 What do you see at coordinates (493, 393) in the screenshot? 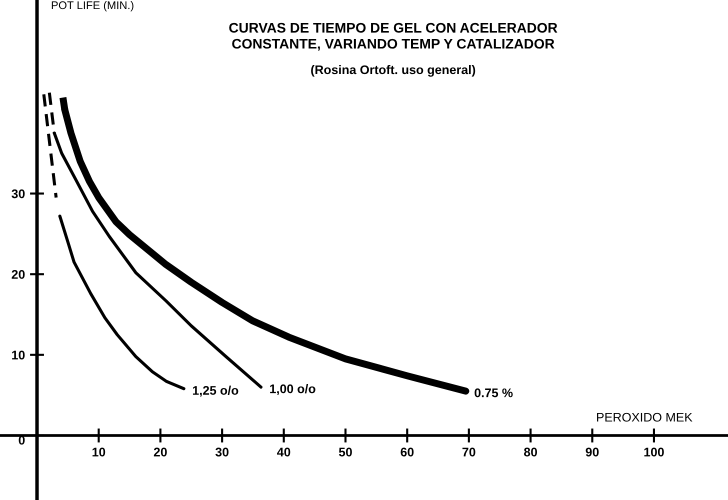
I see `series-label: 0.75 %` at bounding box center [493, 393].